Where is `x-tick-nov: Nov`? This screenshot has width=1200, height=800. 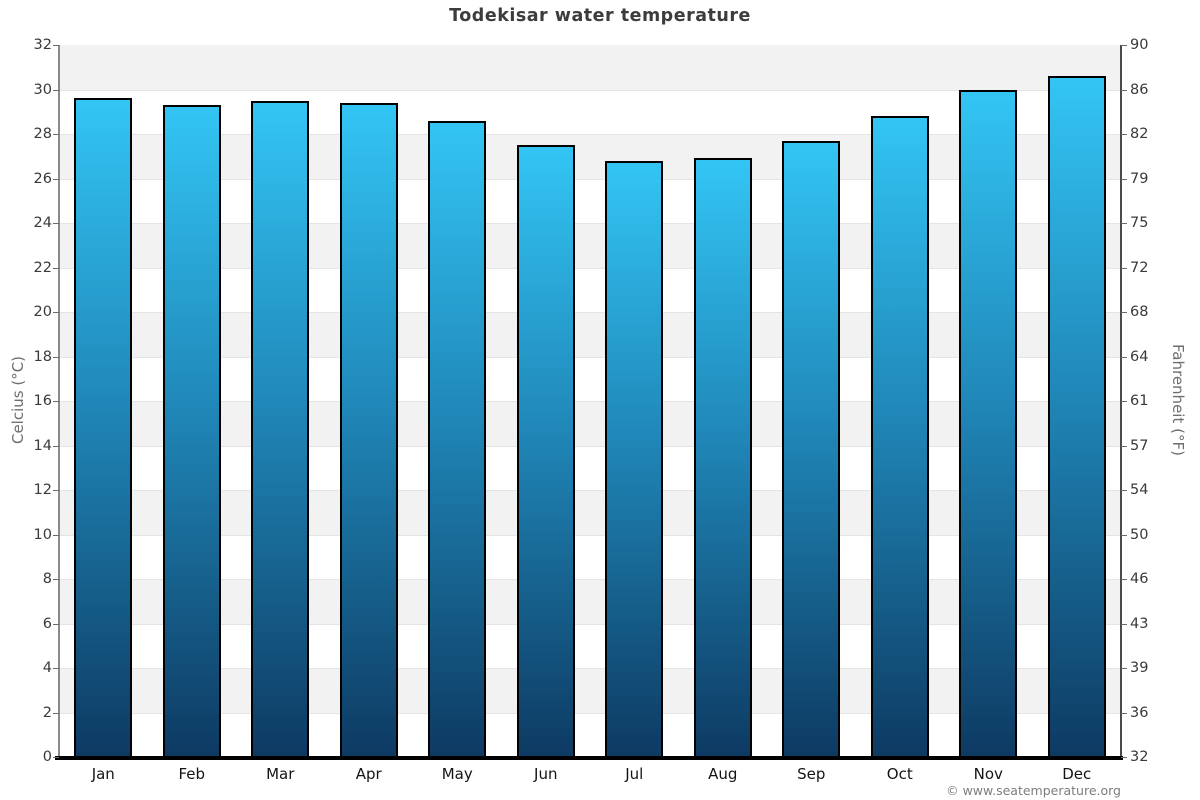 x-tick-nov: Nov is located at coordinates (988, 774).